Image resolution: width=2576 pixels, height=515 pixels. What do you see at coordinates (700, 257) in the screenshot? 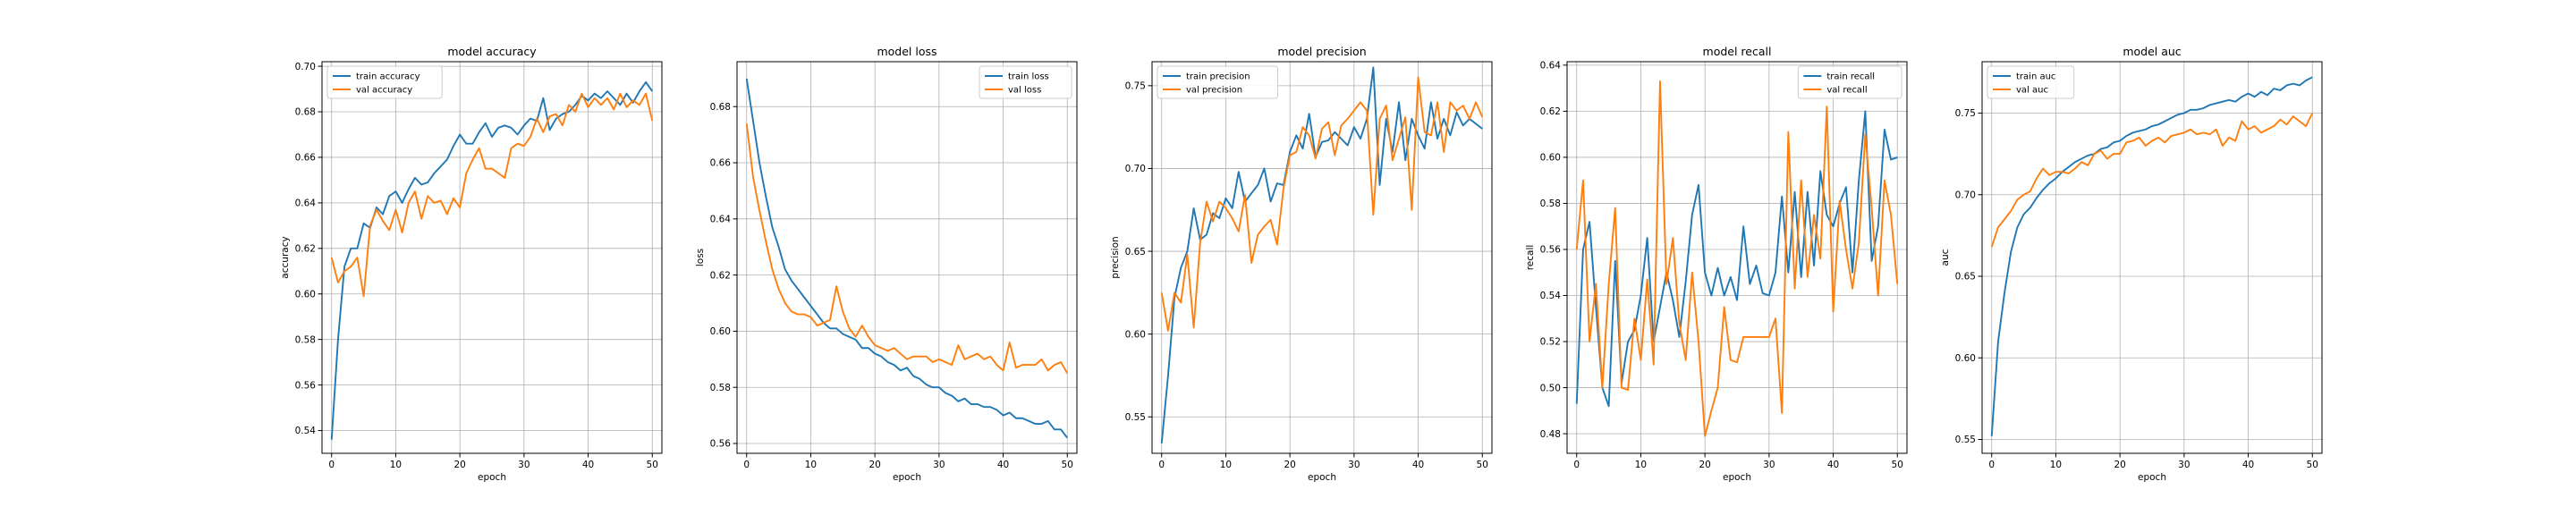
I see `y-axis-label: loss` at bounding box center [700, 257].